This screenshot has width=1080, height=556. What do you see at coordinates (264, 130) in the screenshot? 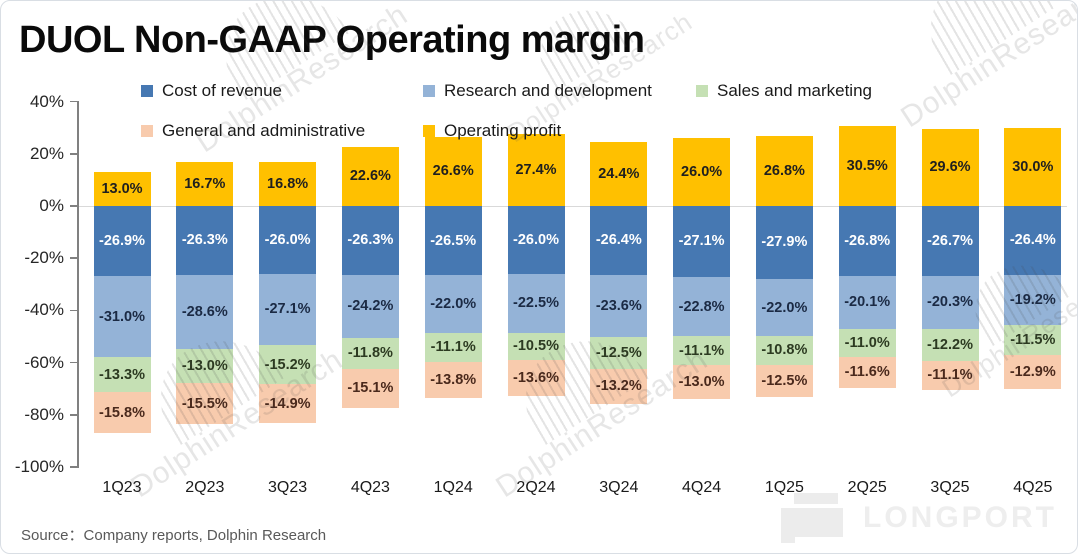
I see `legend-label: General and administrative` at bounding box center [264, 130].